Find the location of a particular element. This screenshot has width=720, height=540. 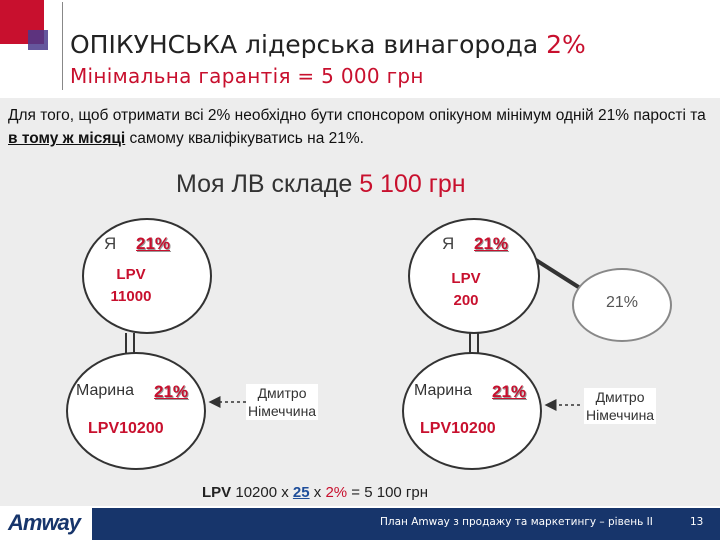

left-me-percent: 21% is located at coordinates (153, 243).